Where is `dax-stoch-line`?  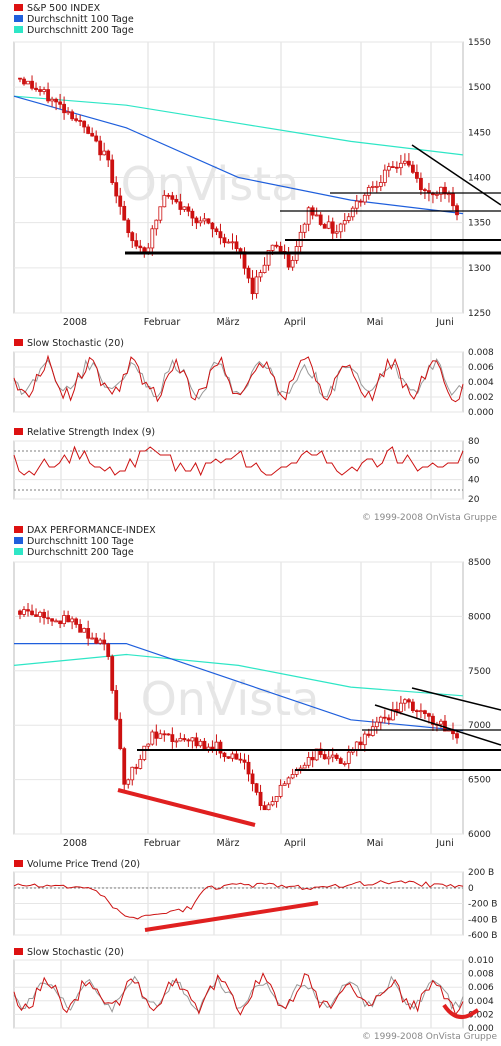
dax-stoch-line is located at coordinates (238, 994).